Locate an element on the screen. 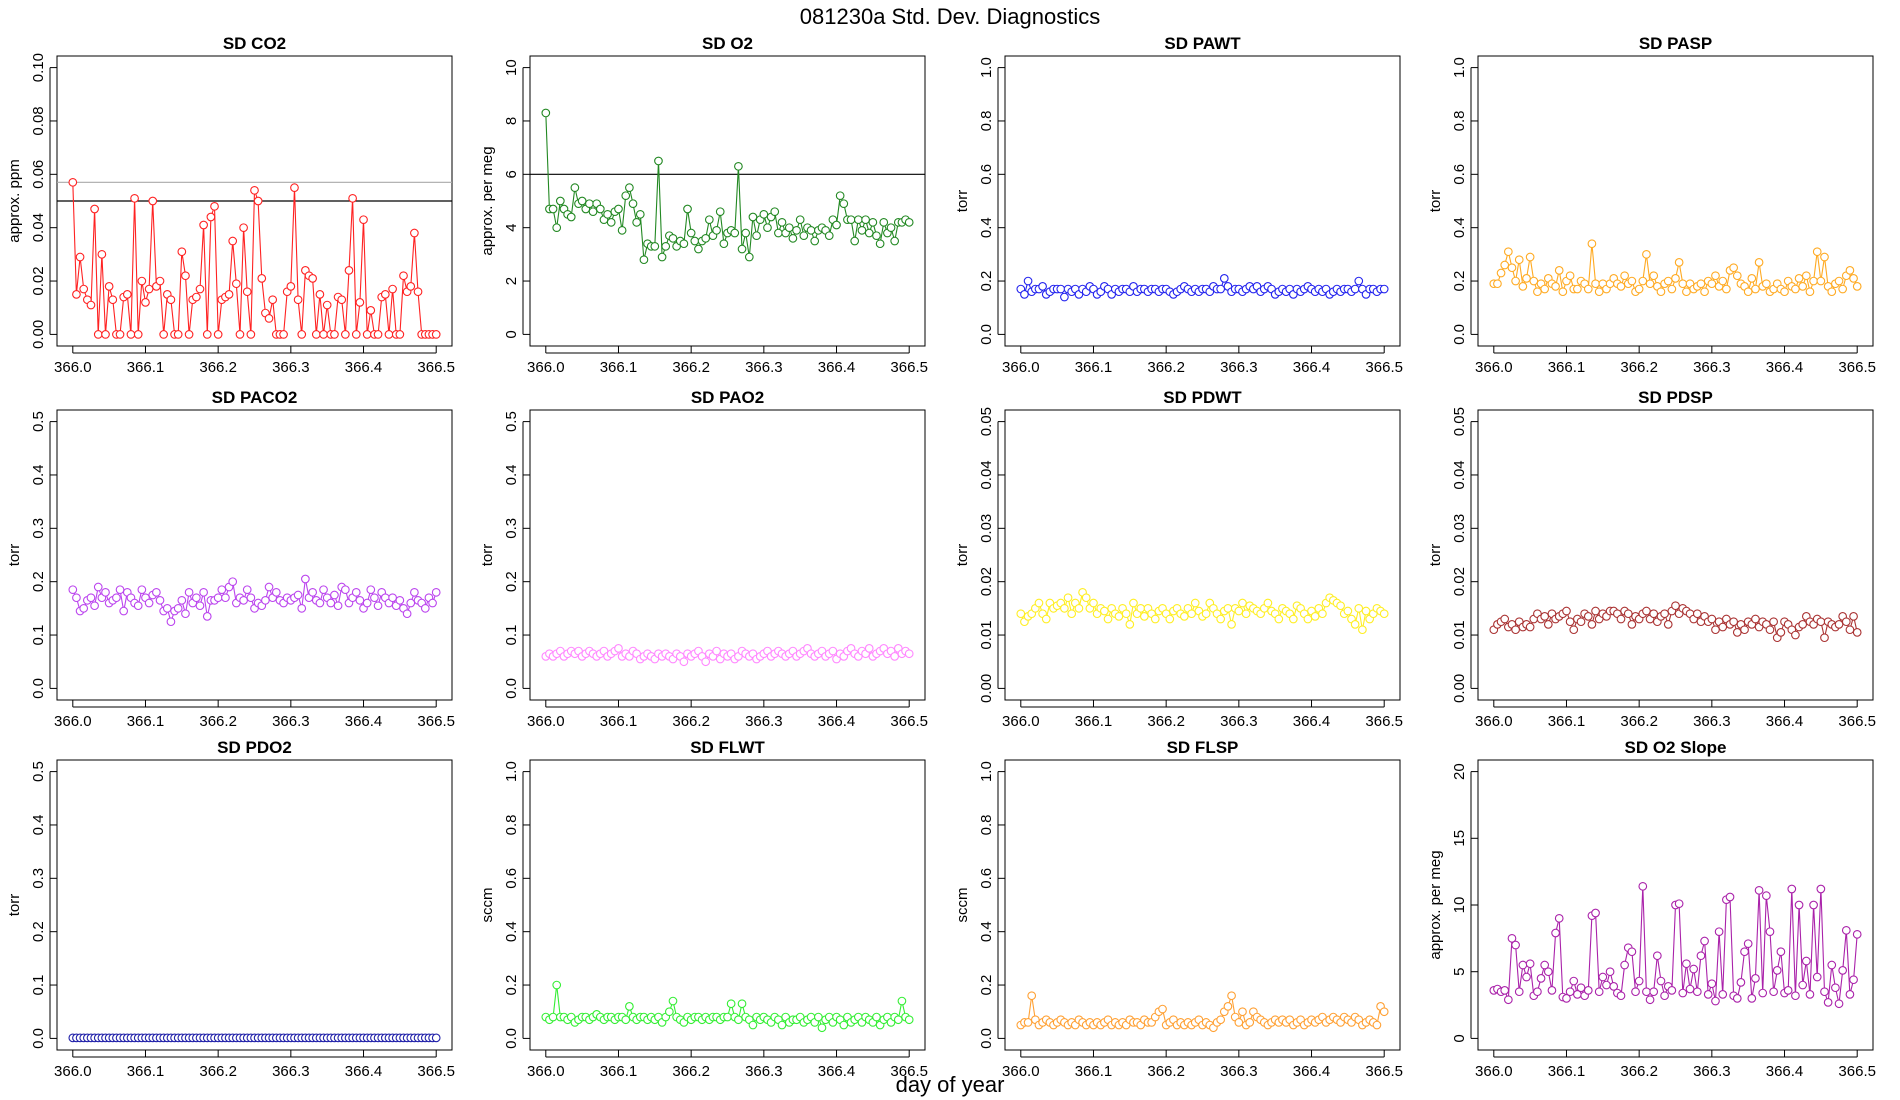 This screenshot has width=1900, height=1100. x-tick-label: 366.5 is located at coordinates (1384, 721).